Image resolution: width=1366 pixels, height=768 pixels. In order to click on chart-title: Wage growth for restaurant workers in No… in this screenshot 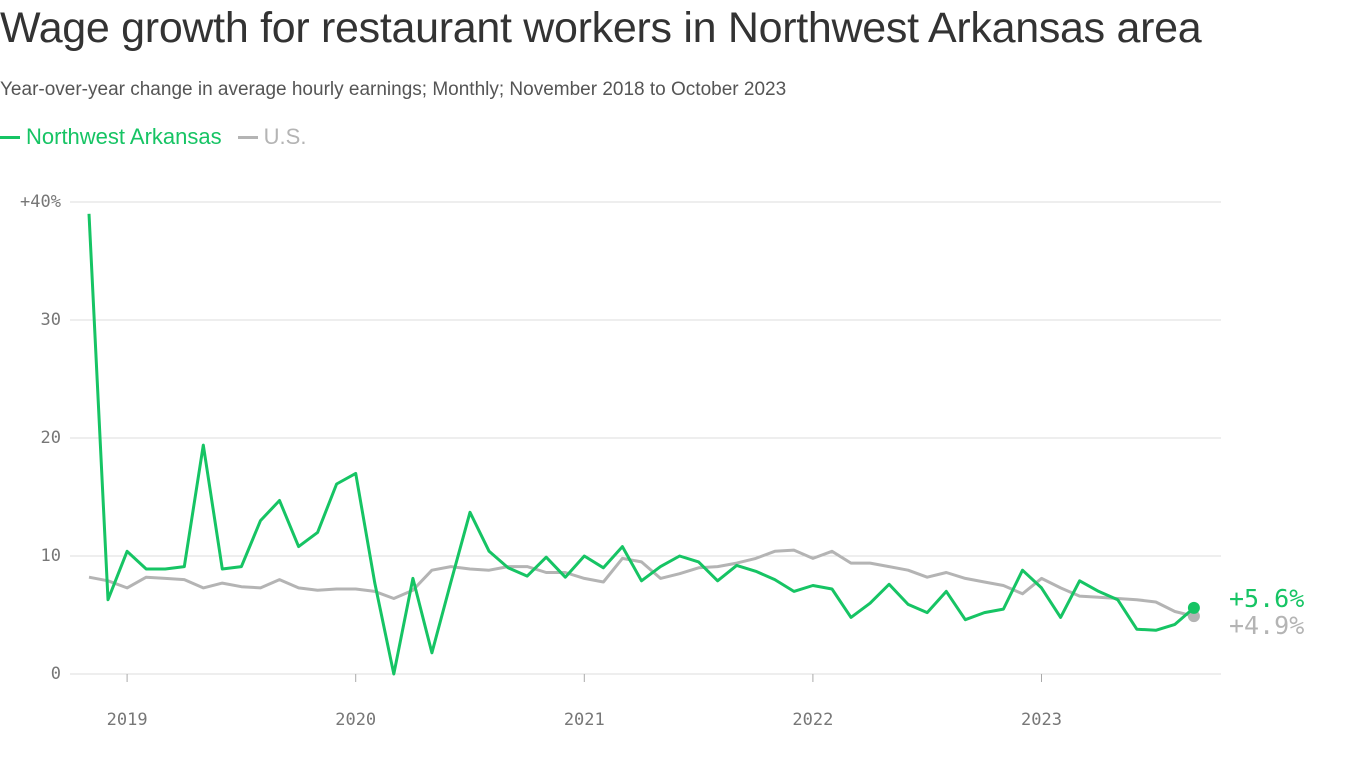, I will do `click(601, 28)`.